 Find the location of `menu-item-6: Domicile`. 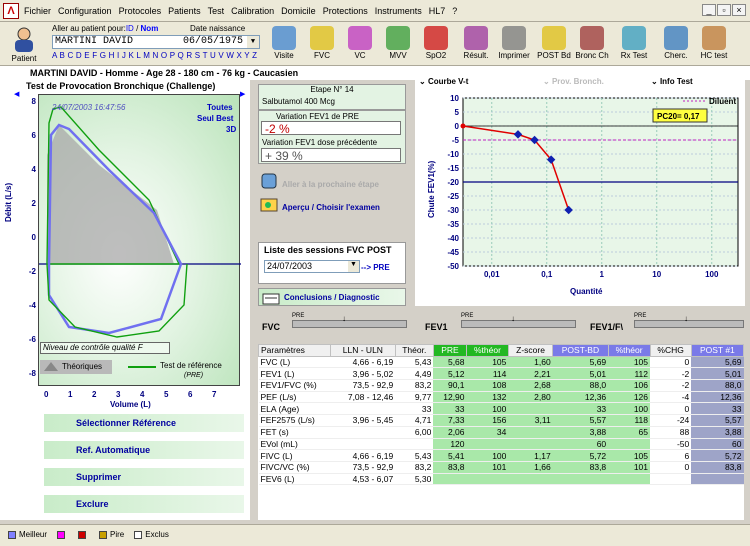

menu-item-6: Domicile is located at coordinates (298, 11).